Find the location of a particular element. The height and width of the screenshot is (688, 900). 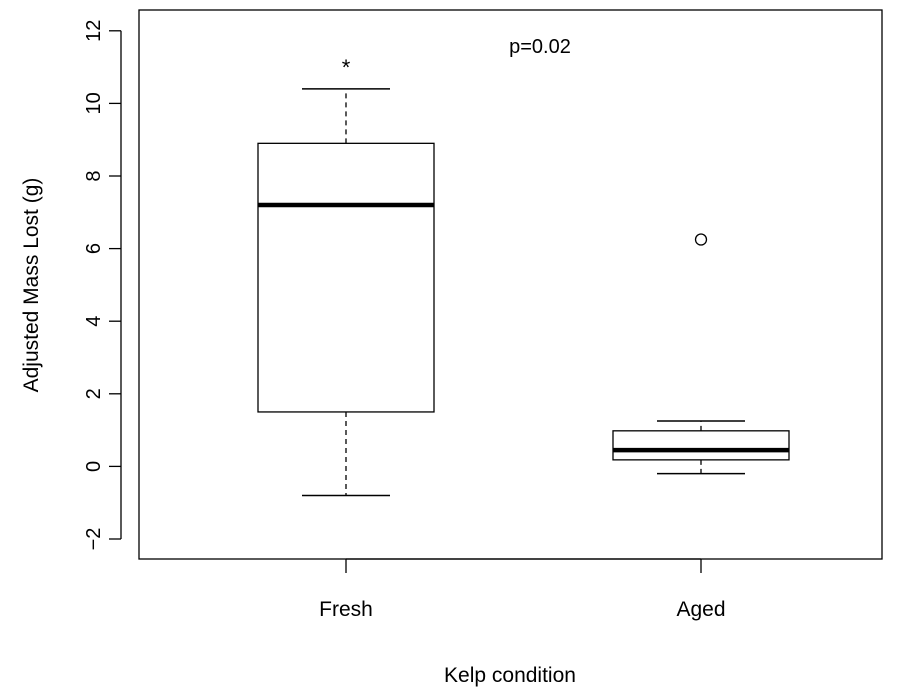

p-value-annotation: p=0.02 is located at coordinates (540, 47).